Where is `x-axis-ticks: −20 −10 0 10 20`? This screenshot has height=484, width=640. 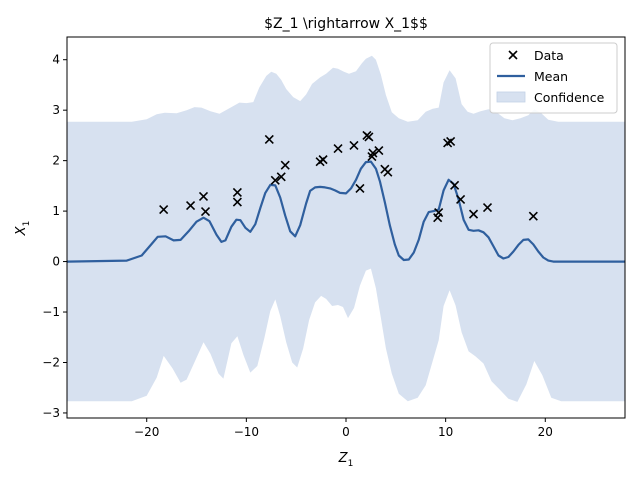 x-axis-ticks: −20 −10 0 10 20 is located at coordinates (343, 428).